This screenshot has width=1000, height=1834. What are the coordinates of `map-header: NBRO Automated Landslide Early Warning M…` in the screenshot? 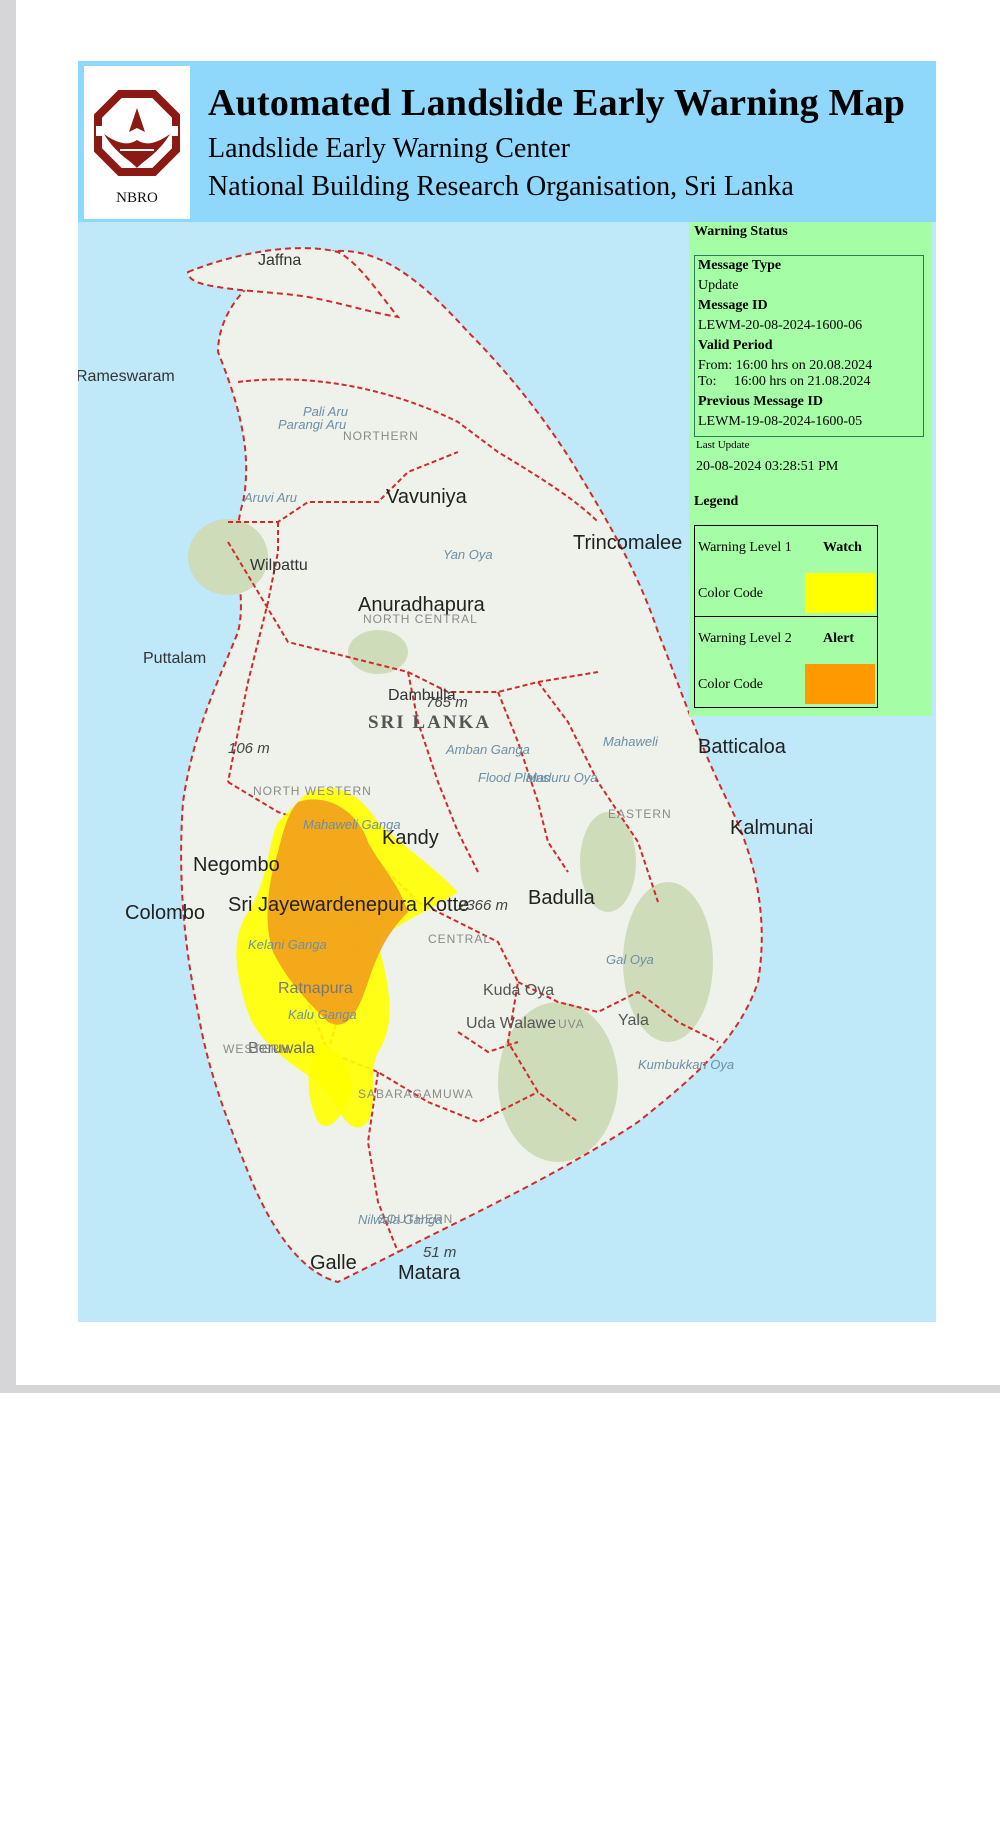 It's located at (507, 141).